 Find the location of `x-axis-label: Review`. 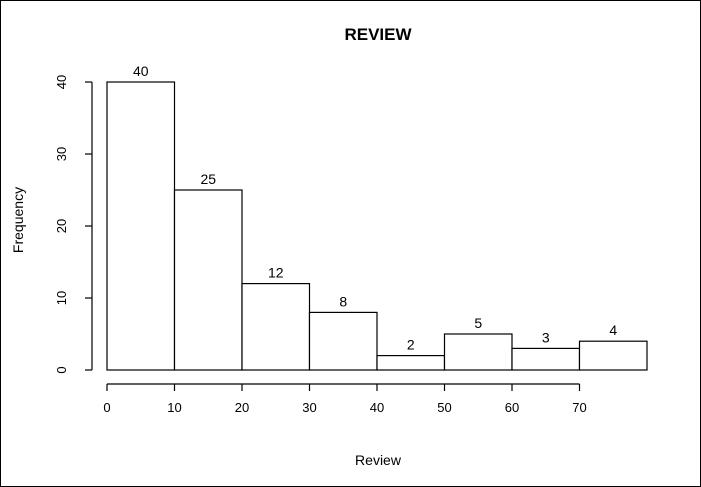

x-axis-label: Review is located at coordinates (378, 460).